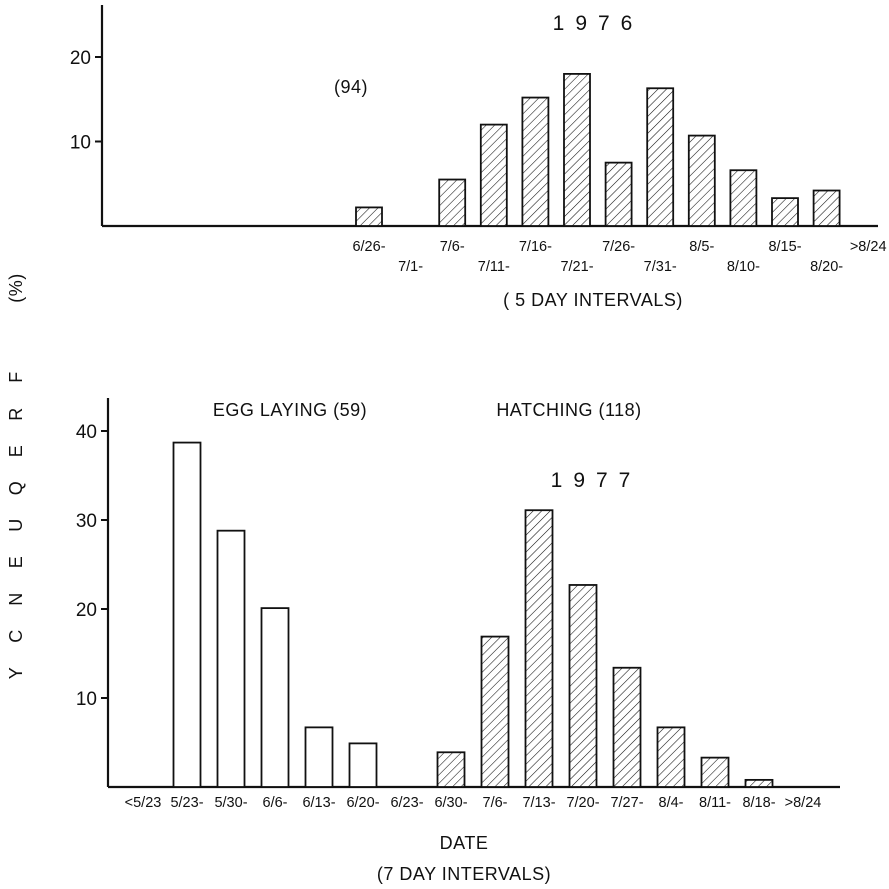 This screenshot has height=889, width=889. Describe the element at coordinates (86, 521) in the screenshot. I see `y-tick-label: 30` at that location.